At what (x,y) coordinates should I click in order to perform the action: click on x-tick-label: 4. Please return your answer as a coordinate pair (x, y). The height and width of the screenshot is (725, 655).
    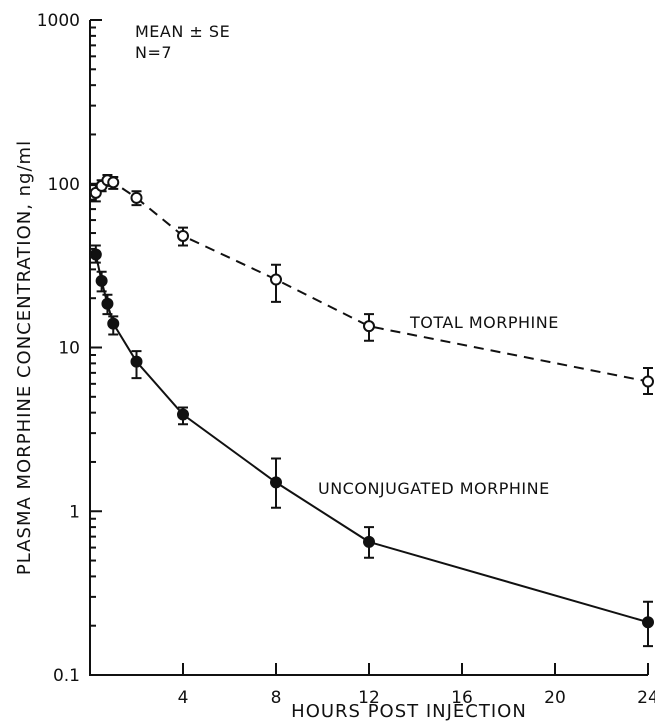
    Looking at the image, I should click on (183, 698).